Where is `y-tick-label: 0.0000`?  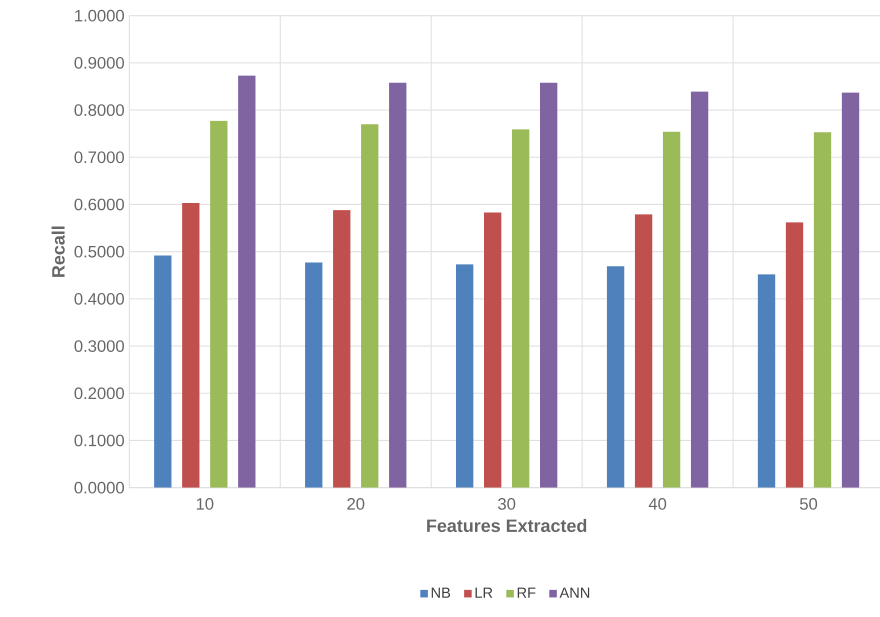
y-tick-label: 0.0000 is located at coordinates (99, 488).